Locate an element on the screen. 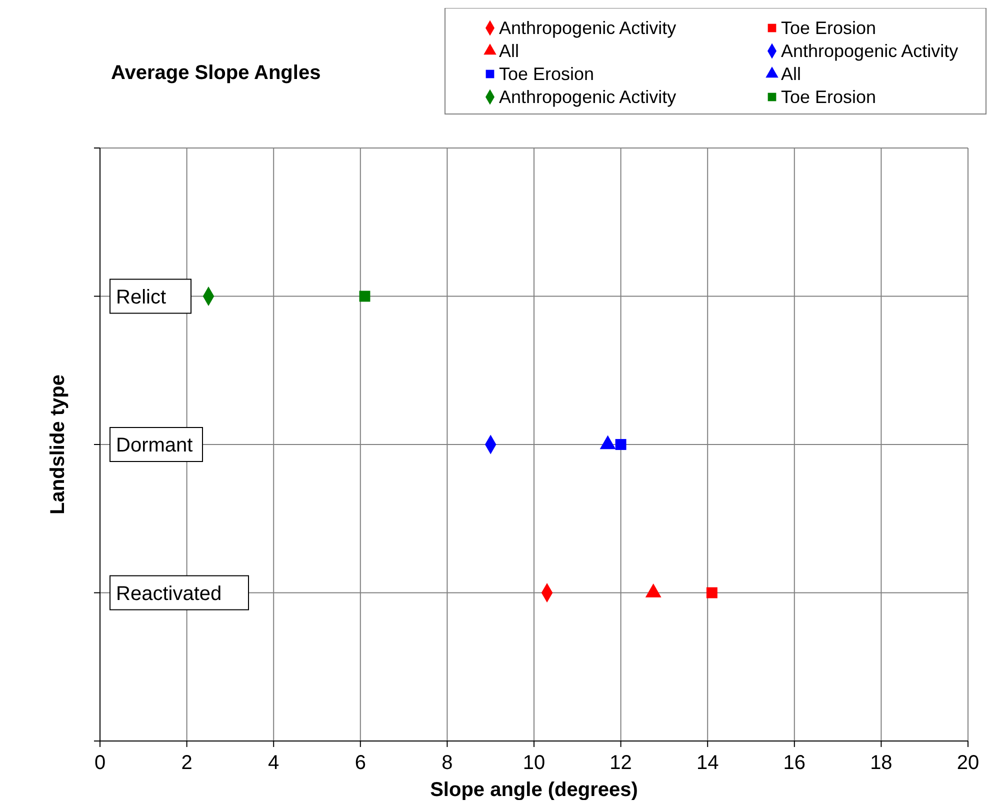 This screenshot has width=997, height=808. x-tick-label: 0 is located at coordinates (100, 763).